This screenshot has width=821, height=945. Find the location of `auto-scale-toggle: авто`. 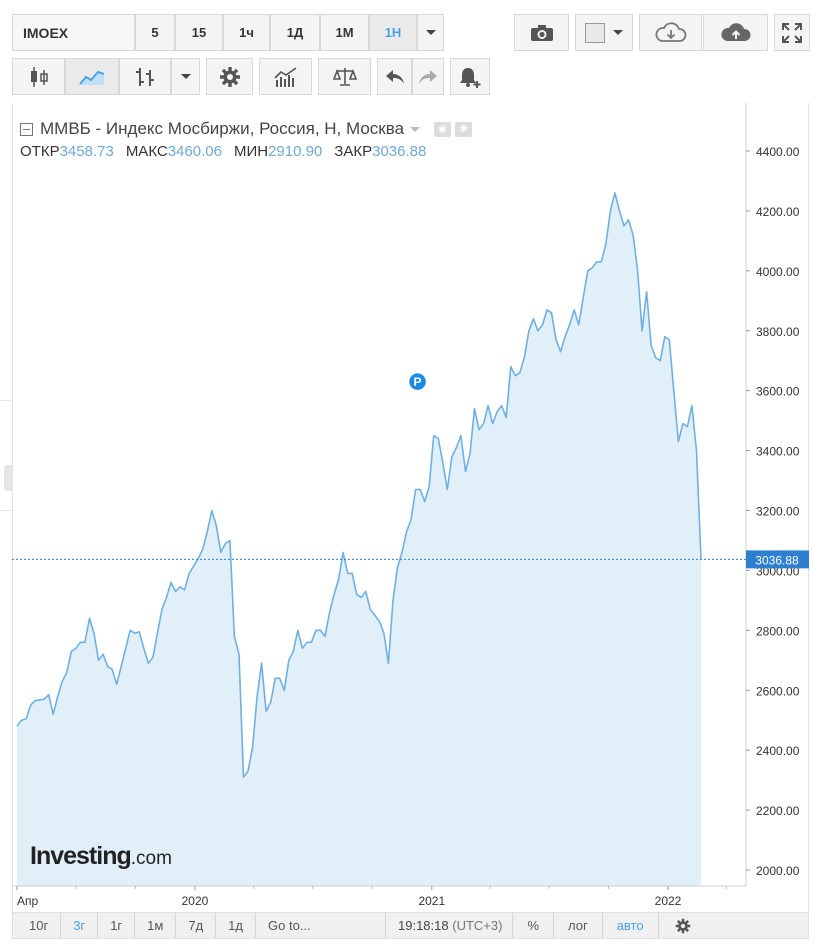

auto-scale-toggle: авто is located at coordinates (631, 925).